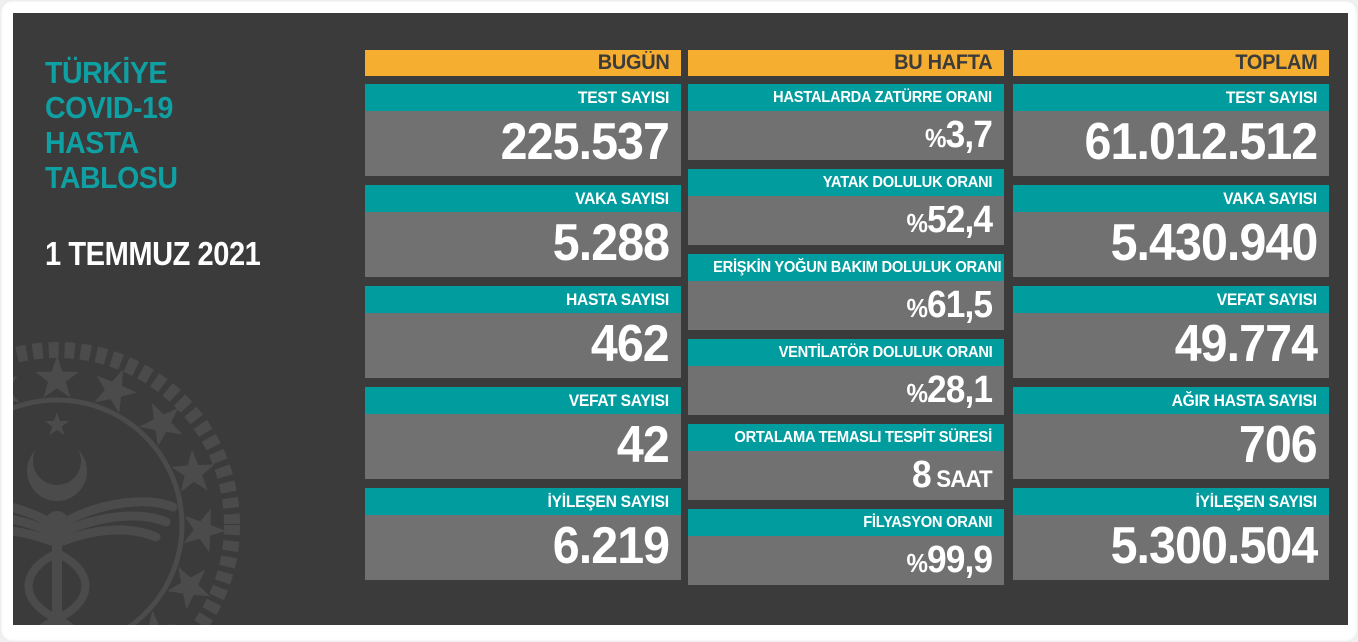  Describe the element at coordinates (846, 63) in the screenshot. I see `column-header-bu-hafta: BU HAFTA` at that location.